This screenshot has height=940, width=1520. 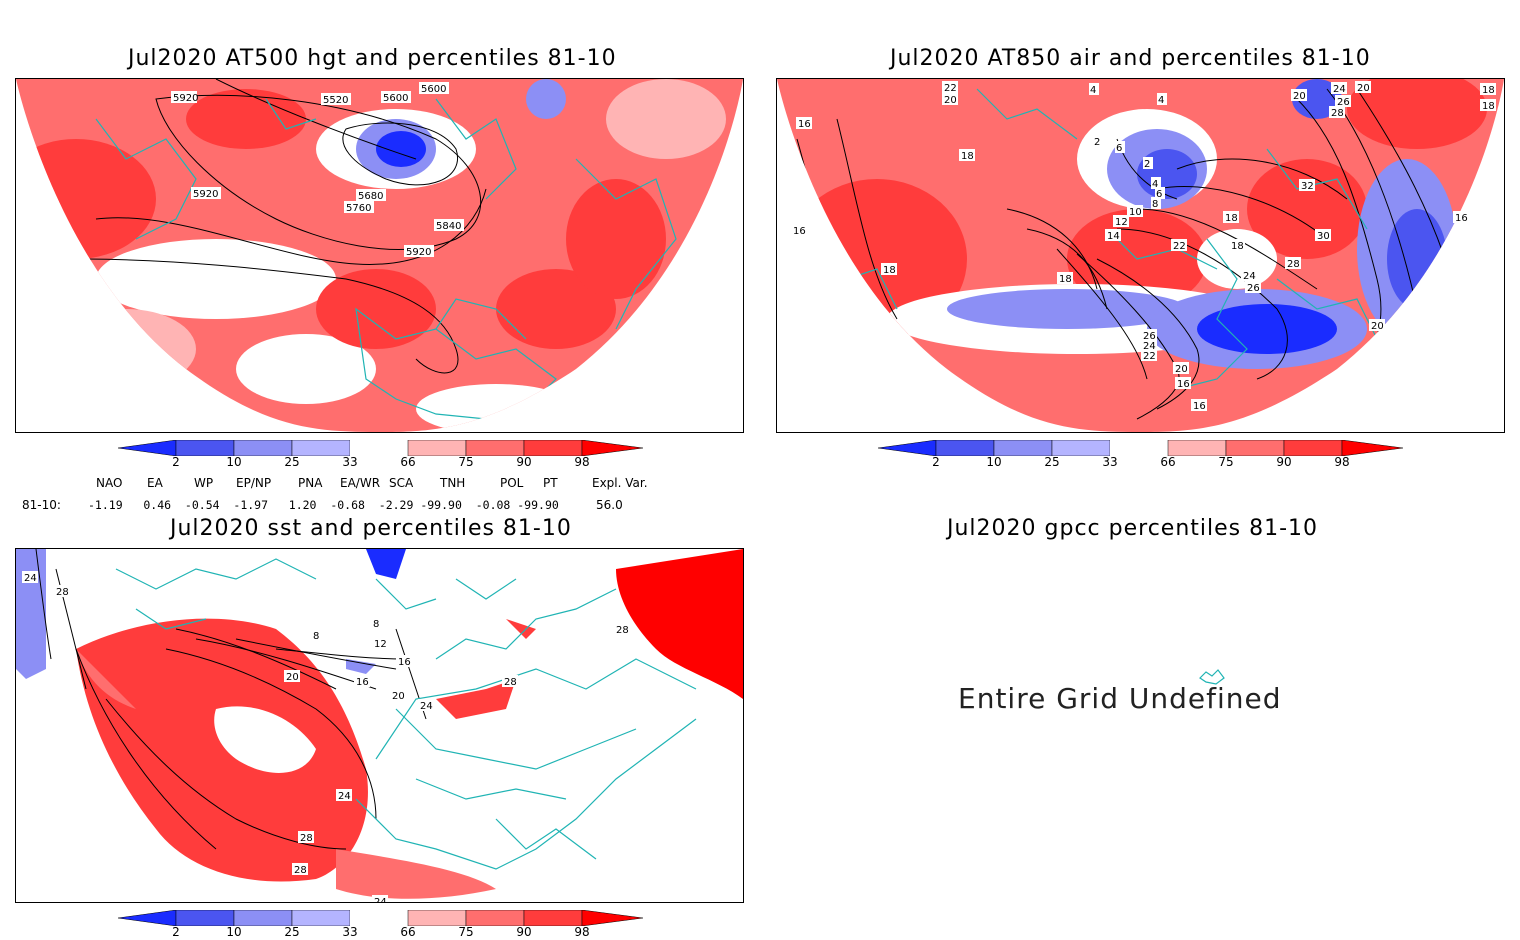 I want to click on contour-label: 10, so click(x=1135, y=212).